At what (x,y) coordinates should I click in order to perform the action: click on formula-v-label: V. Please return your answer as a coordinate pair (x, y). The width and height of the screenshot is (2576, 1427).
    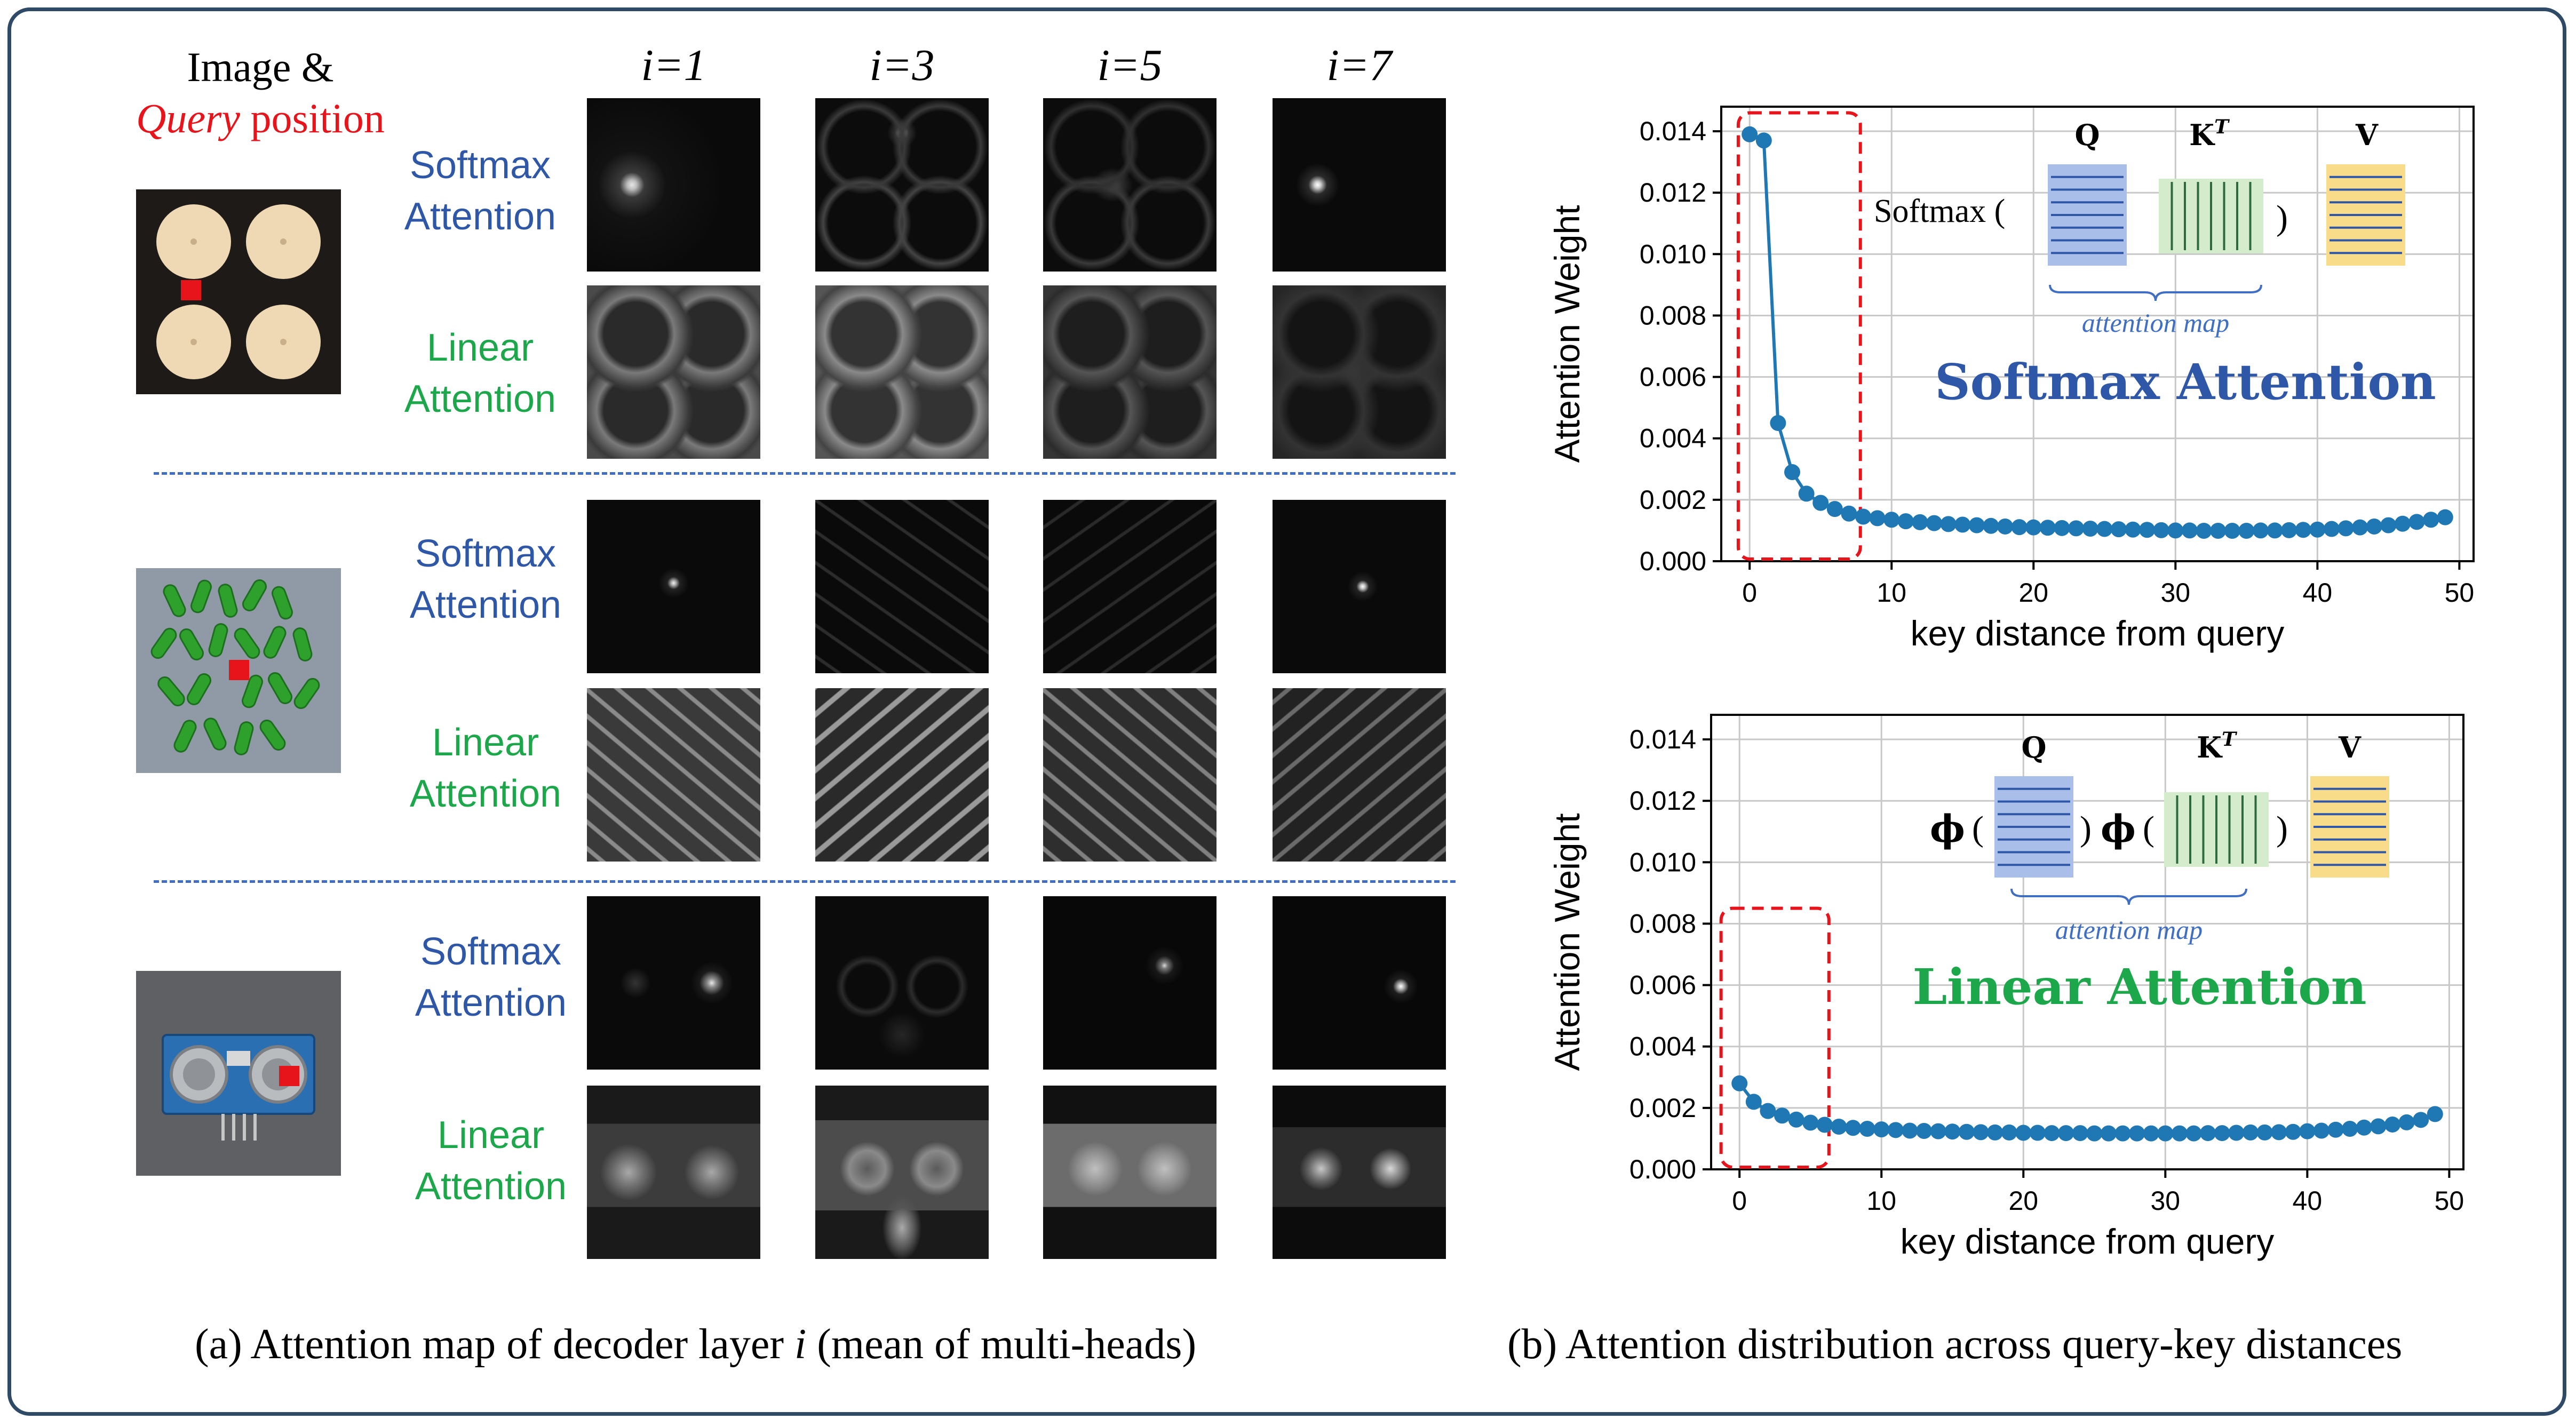
    Looking at the image, I should click on (2350, 747).